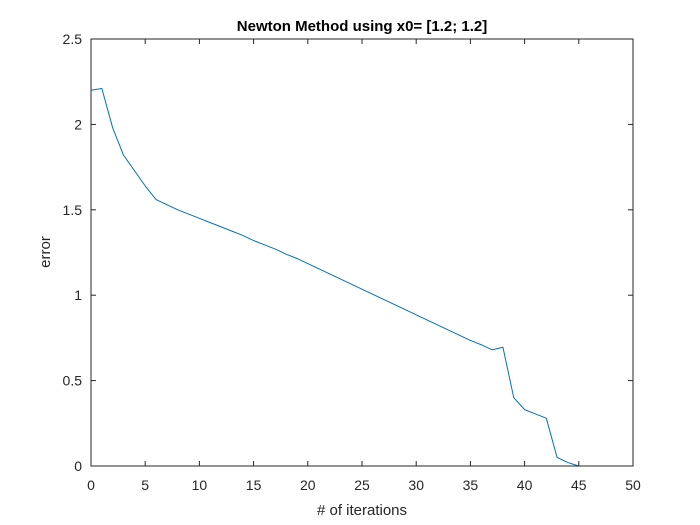  What do you see at coordinates (579, 485) in the screenshot?
I see `x-tick-label: 45` at bounding box center [579, 485].